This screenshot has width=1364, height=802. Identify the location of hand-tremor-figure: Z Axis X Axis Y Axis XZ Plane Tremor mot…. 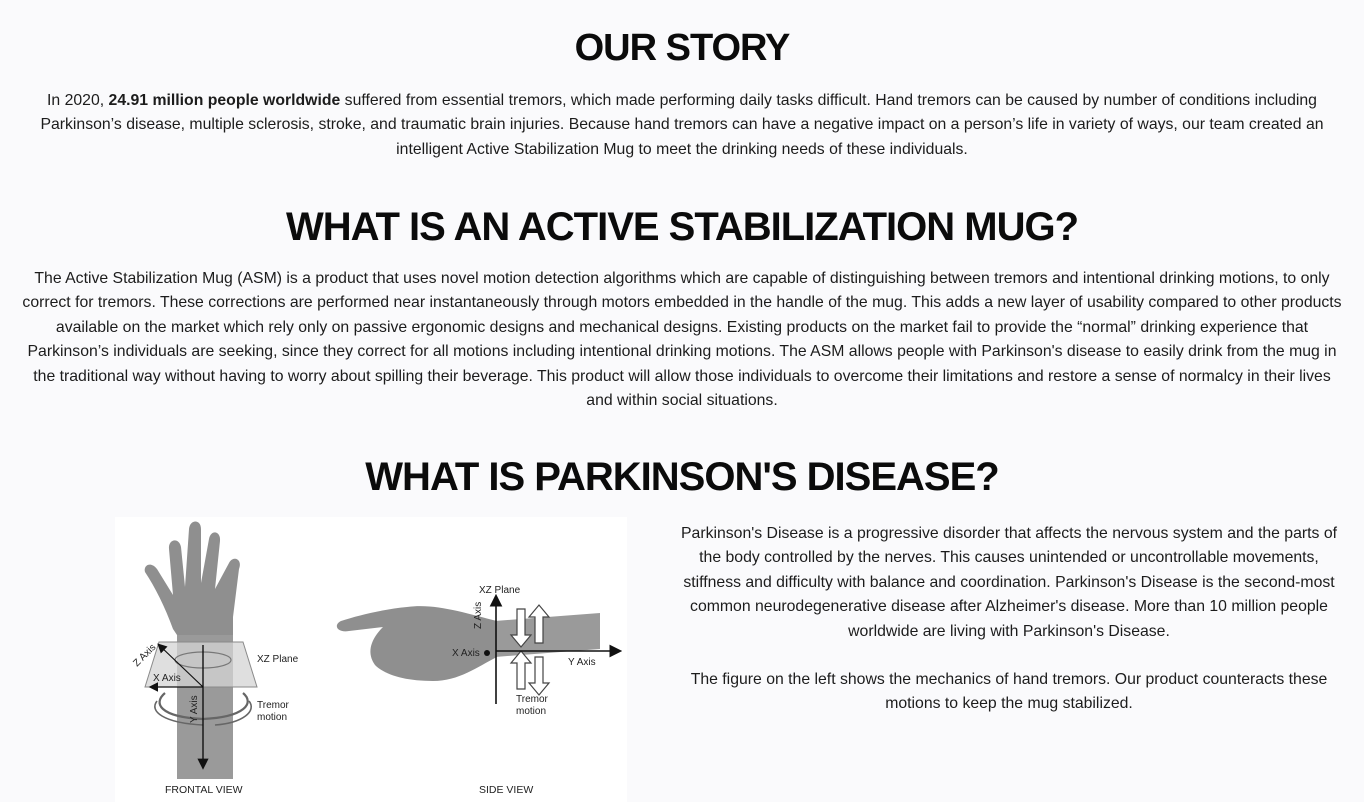
(371, 659).